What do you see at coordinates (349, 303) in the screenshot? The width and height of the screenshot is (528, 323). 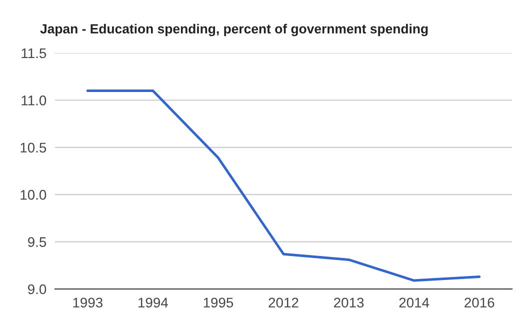 I see `x-tick-label: 2013` at bounding box center [349, 303].